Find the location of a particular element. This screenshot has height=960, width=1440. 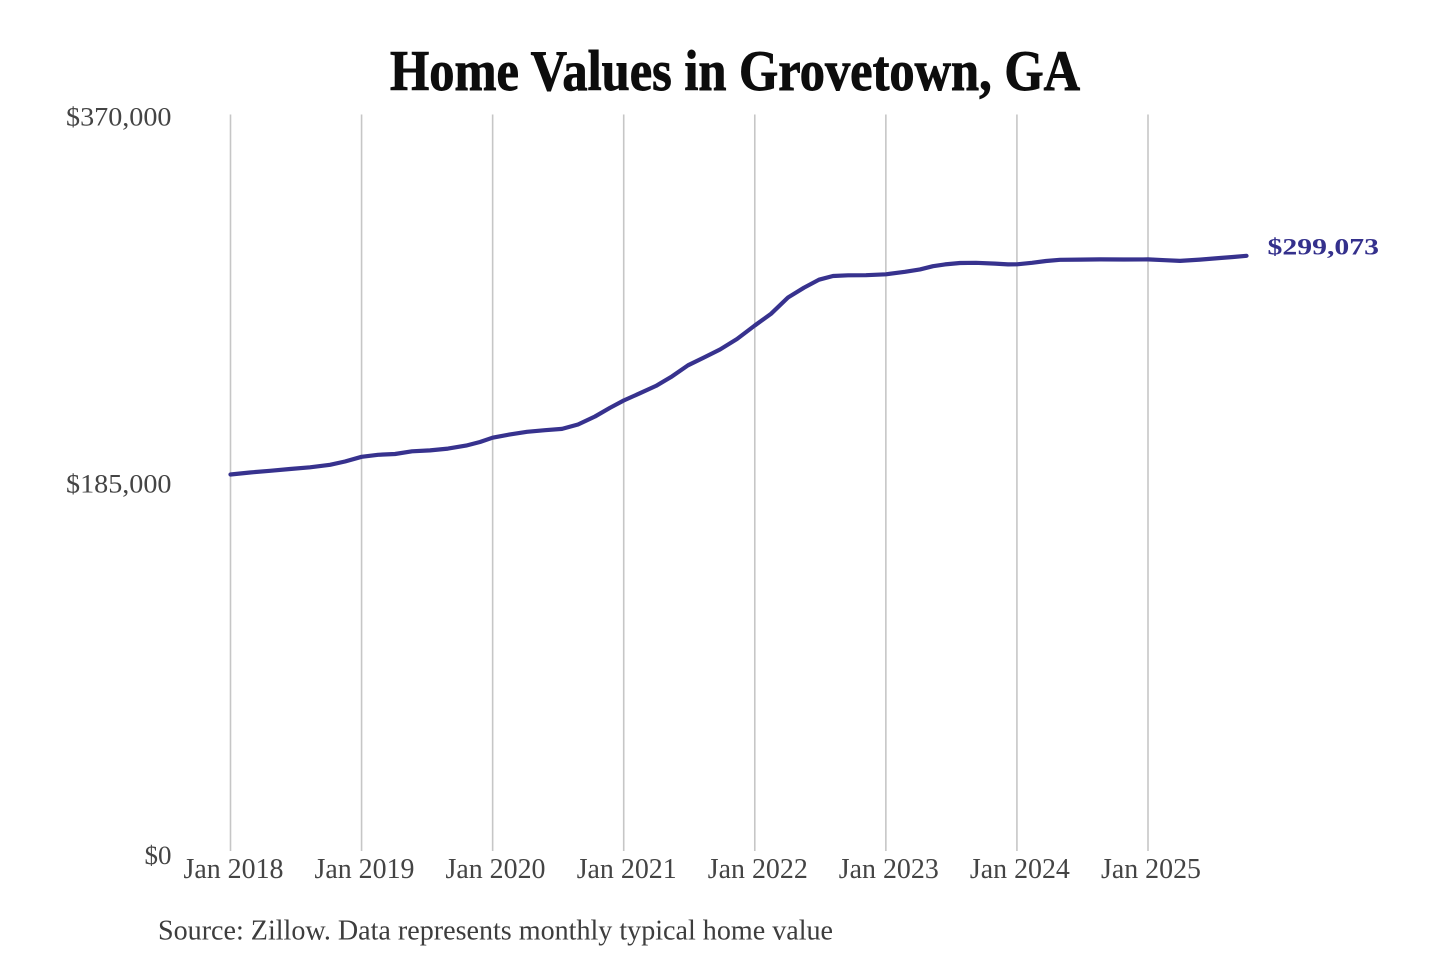

svg-text: Jan 2021 is located at coordinates (627, 869).